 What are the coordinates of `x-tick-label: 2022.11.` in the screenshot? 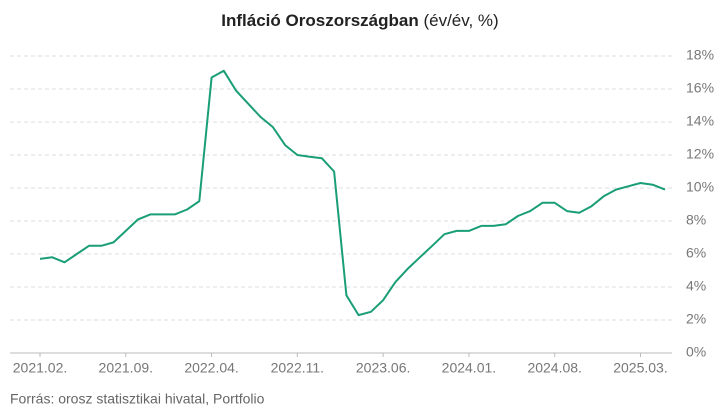 It's located at (297, 368).